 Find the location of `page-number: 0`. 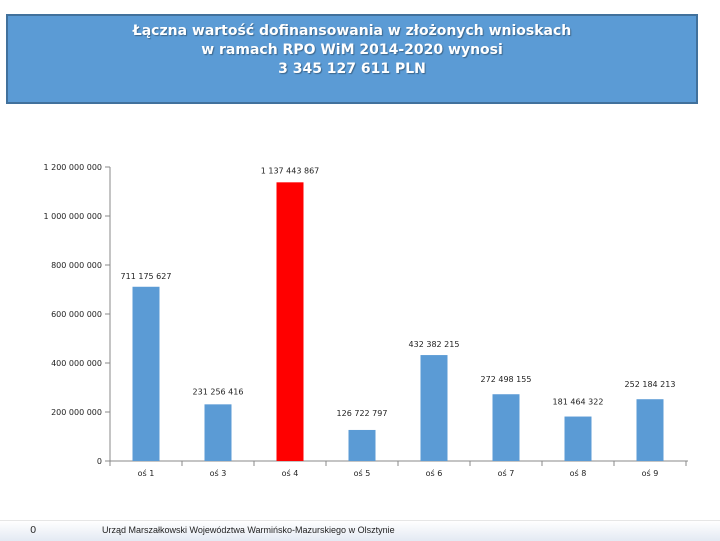

page-number: 0 is located at coordinates (33, 530).